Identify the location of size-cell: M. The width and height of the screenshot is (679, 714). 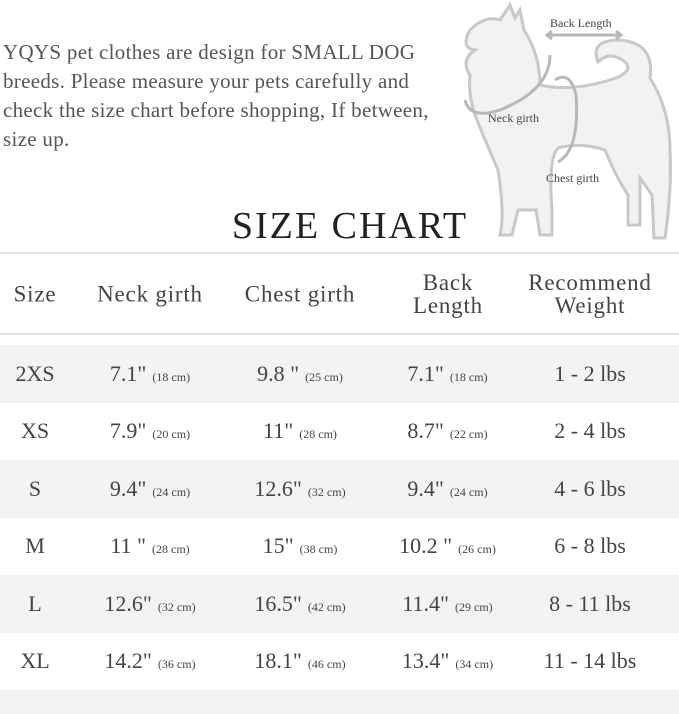
(35, 546).